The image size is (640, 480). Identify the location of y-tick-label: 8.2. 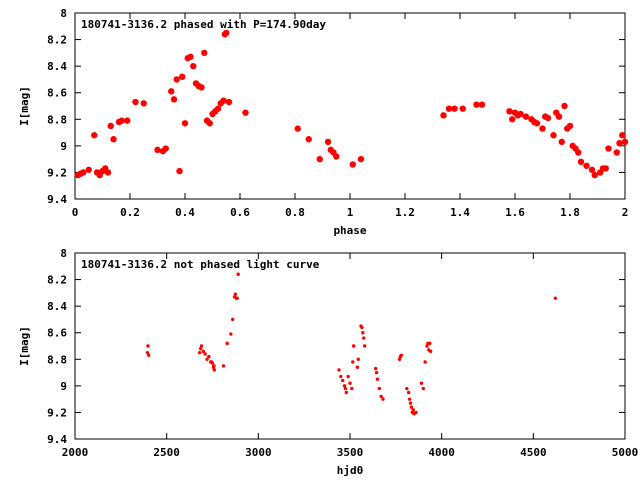
(57, 40).